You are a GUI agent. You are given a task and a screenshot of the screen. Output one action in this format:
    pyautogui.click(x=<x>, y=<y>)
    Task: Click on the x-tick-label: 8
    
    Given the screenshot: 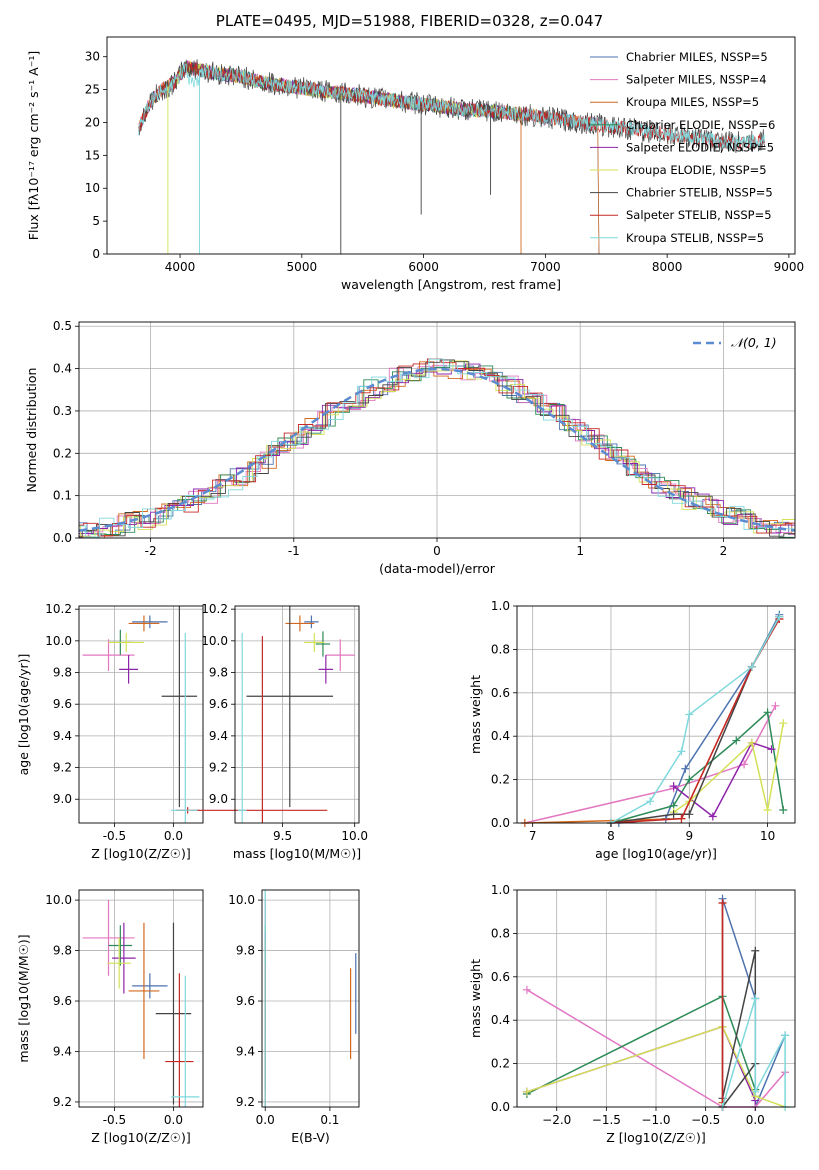 What is the action you would take?
    pyautogui.click(x=611, y=836)
    